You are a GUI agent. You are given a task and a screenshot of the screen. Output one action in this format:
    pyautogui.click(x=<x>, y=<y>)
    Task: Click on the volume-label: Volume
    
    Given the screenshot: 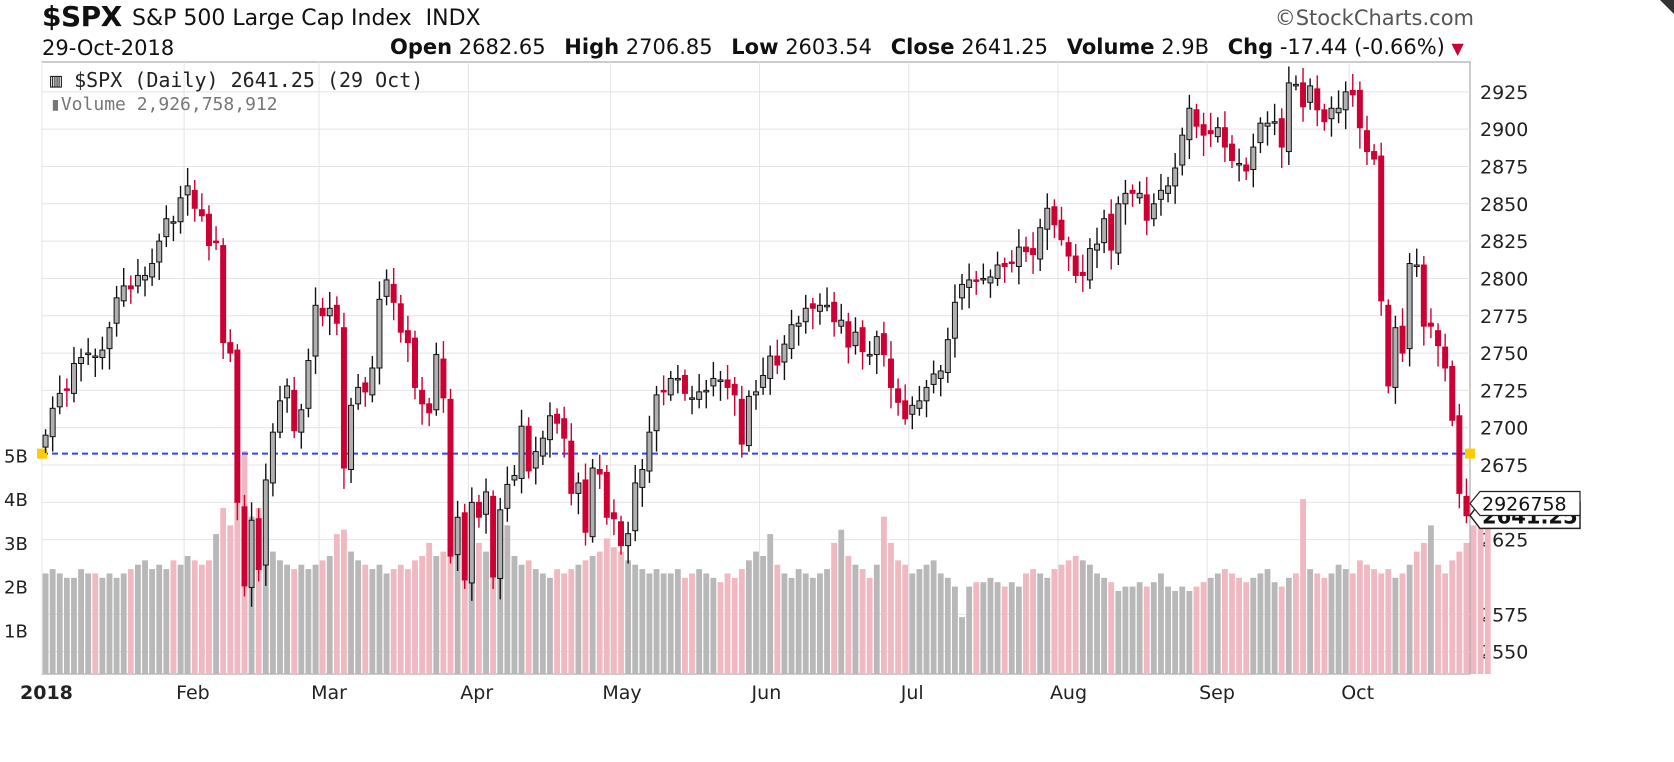 What is the action you would take?
    pyautogui.click(x=1110, y=47)
    